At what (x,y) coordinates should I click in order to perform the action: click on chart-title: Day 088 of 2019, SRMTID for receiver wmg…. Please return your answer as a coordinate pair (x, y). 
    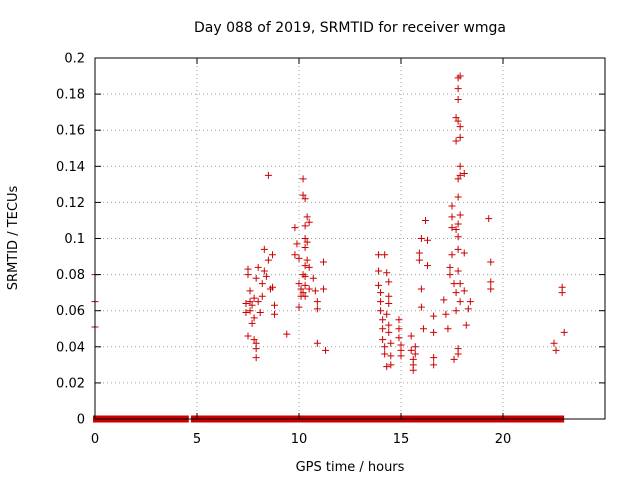
    Looking at the image, I should click on (350, 28).